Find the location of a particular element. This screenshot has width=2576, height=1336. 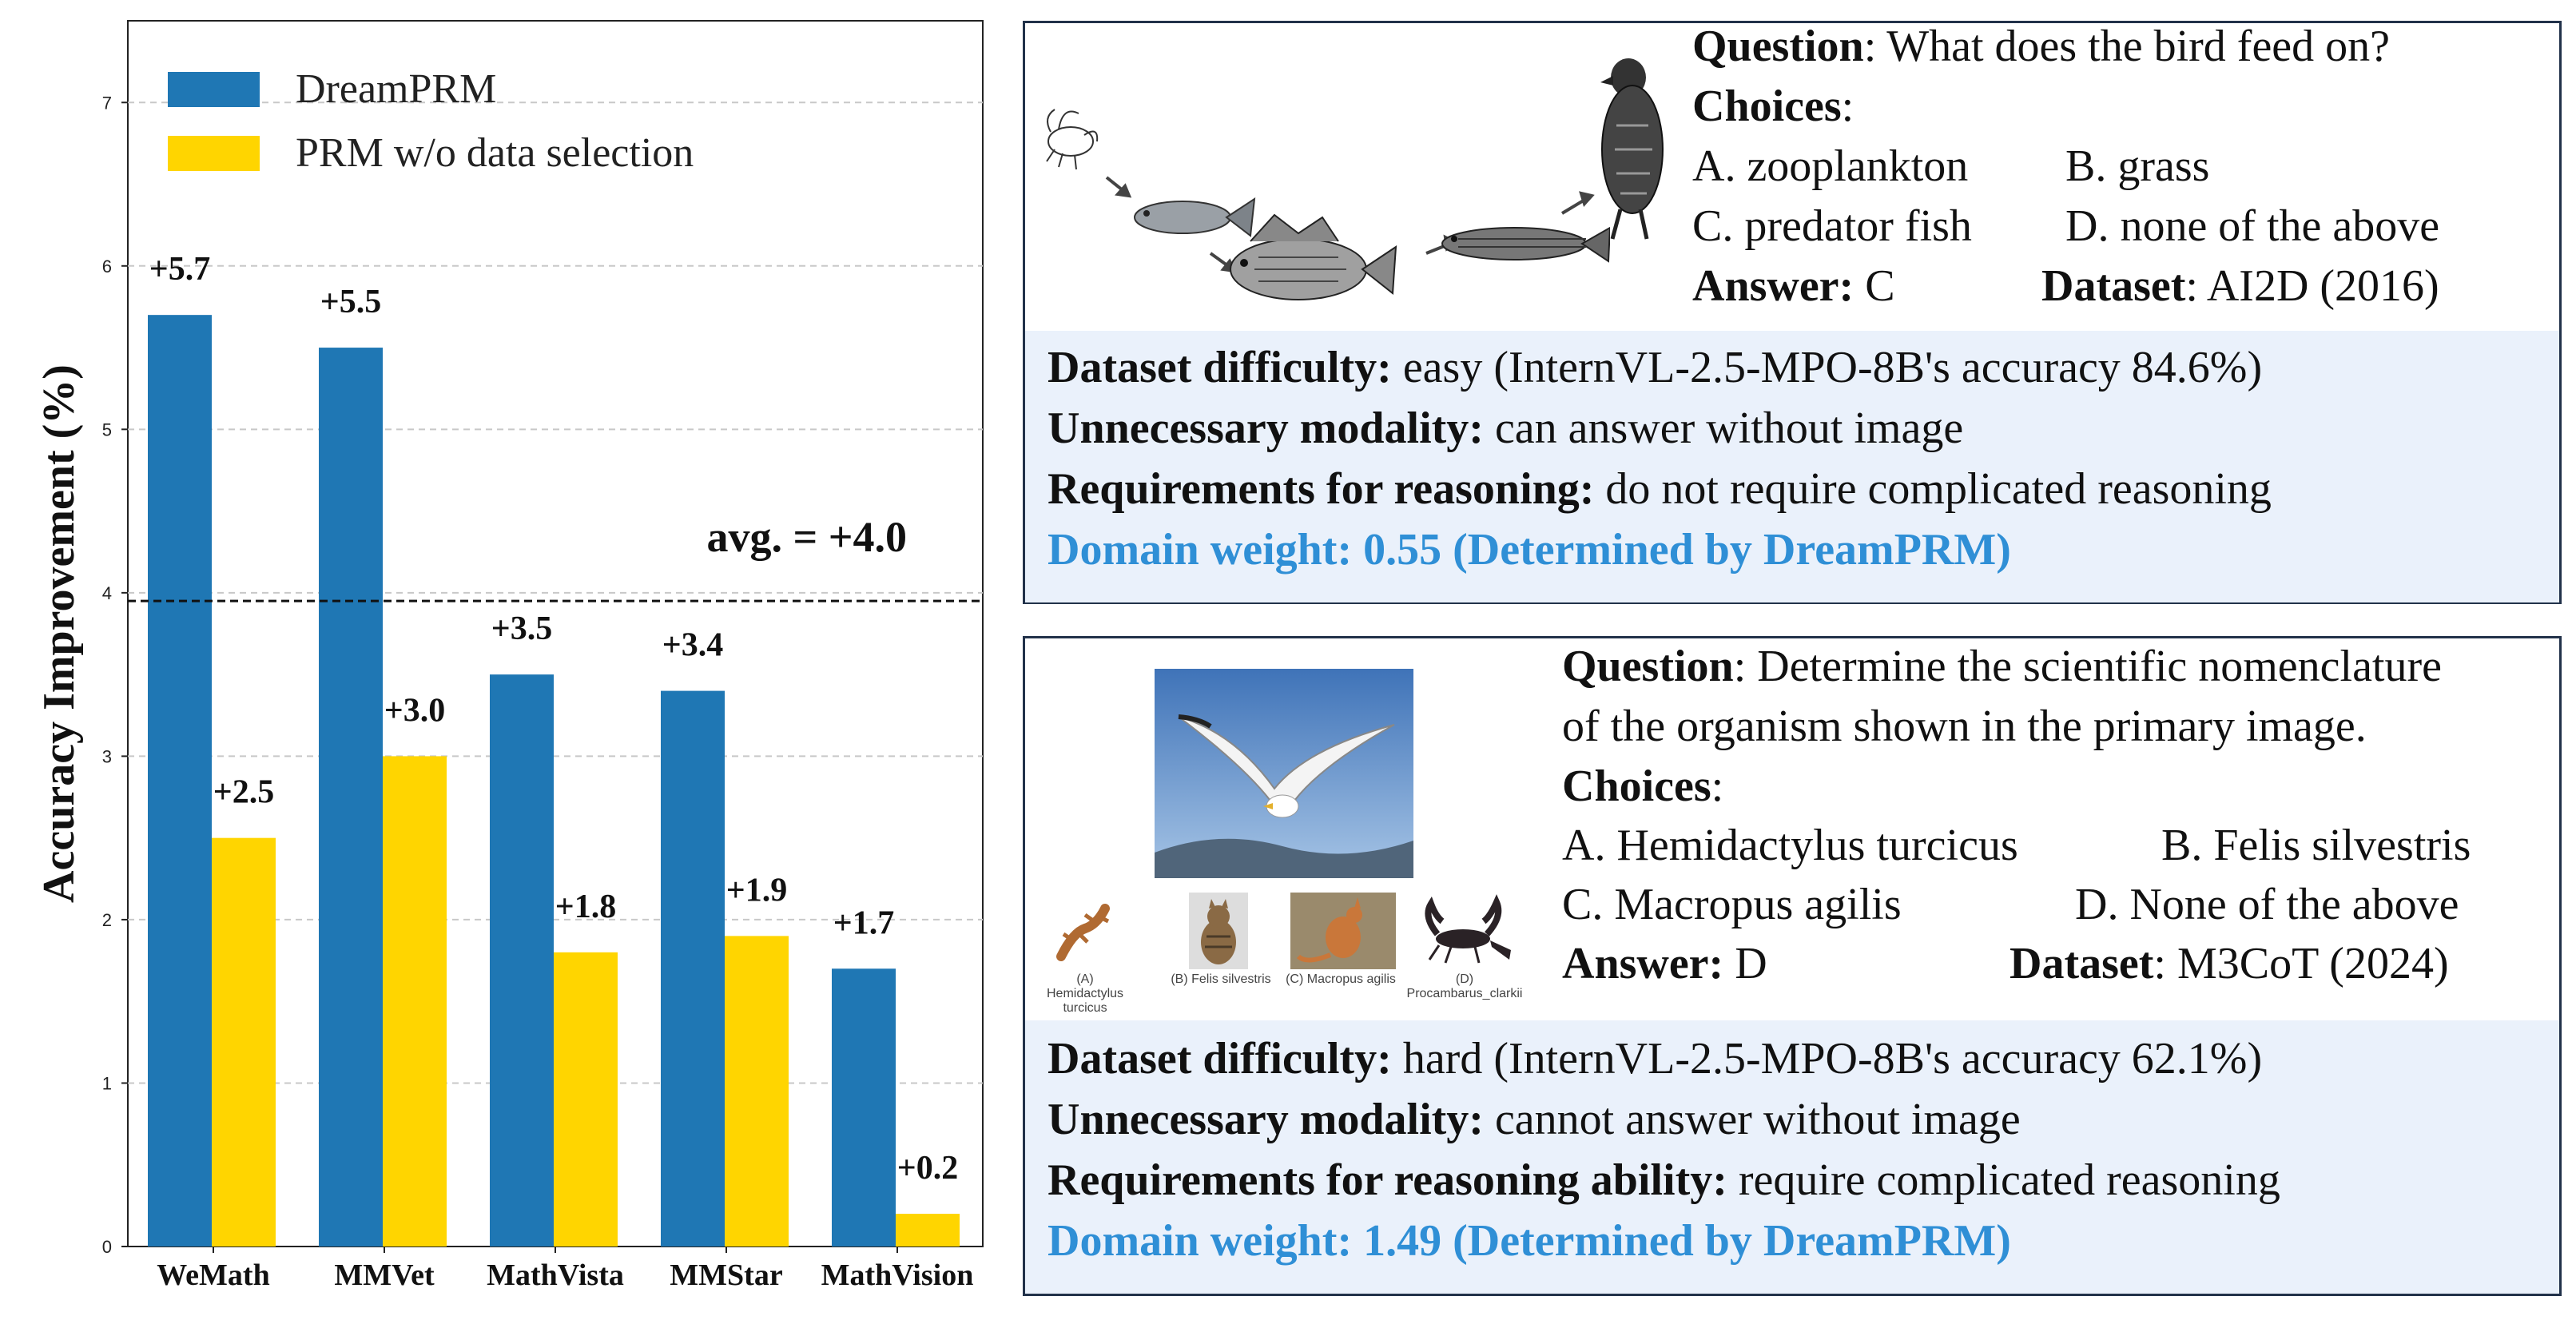

choice-c: C. predator fish is located at coordinates (1832, 226).